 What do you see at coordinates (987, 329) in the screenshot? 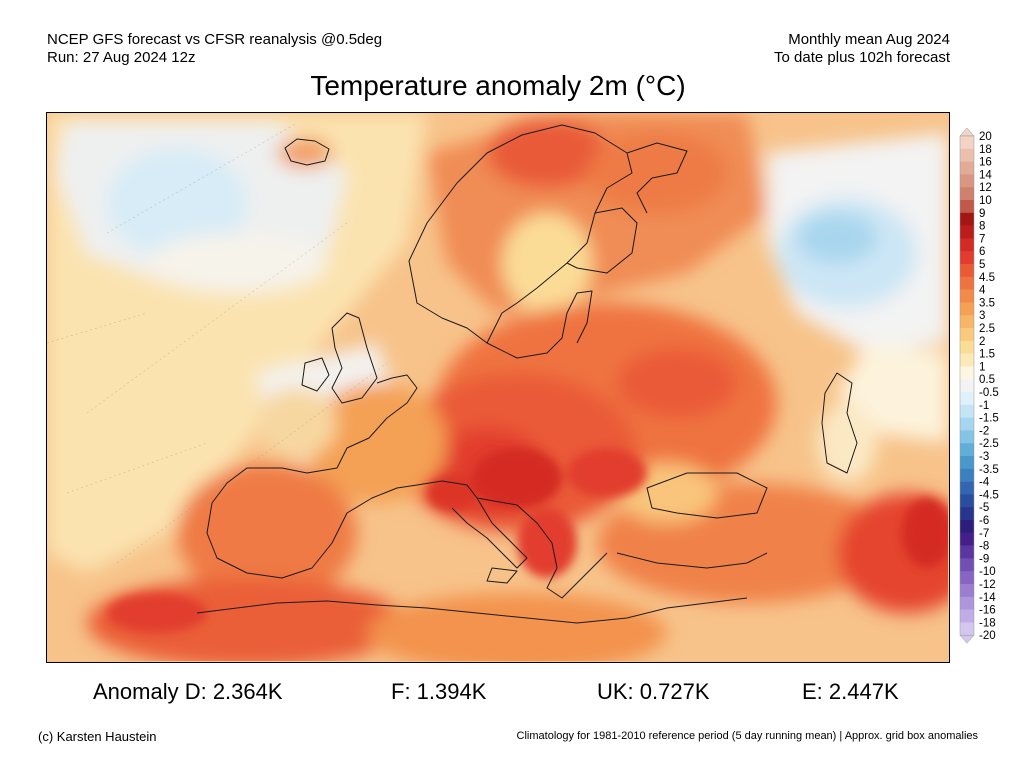
I see `colorbar-tick-label: 2.5` at bounding box center [987, 329].